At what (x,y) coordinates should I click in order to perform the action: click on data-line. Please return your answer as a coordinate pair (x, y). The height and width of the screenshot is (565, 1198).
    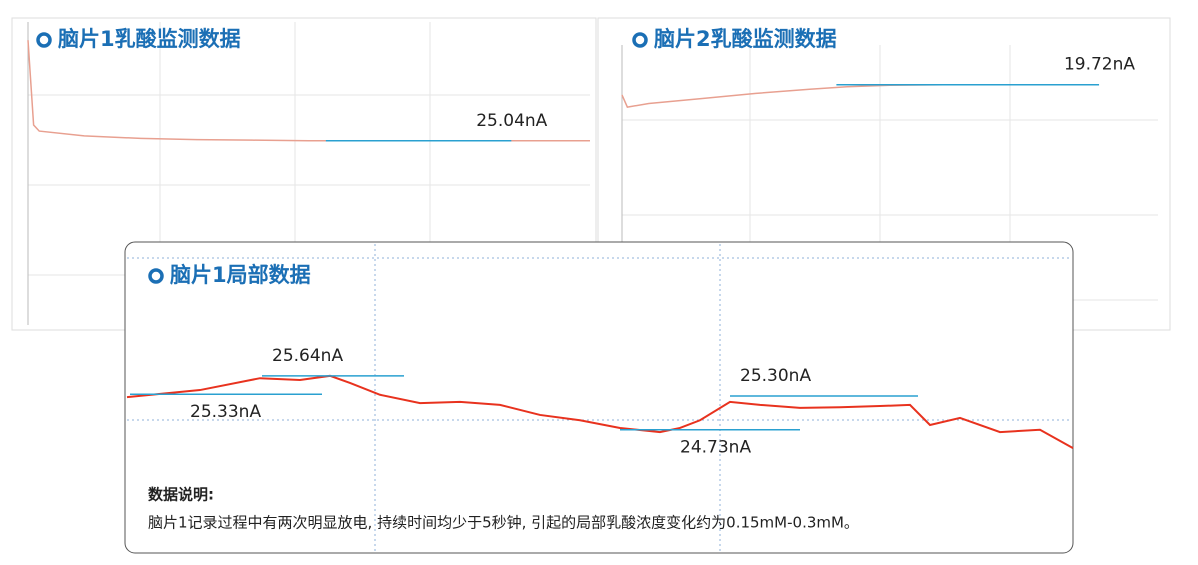
    Looking at the image, I should click on (600, 411).